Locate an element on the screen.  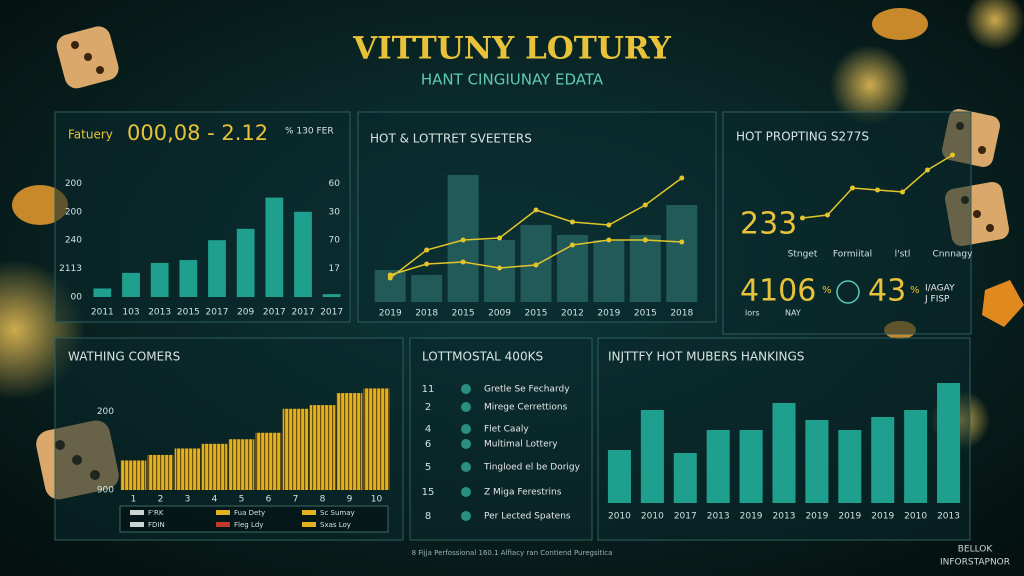
stat-label: NAY is located at coordinates (793, 313).